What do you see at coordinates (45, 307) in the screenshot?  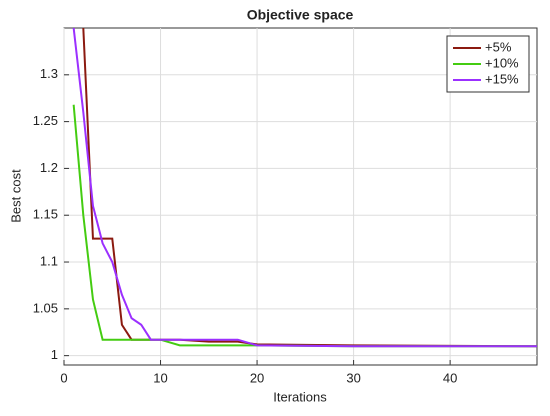 I see `y-tick-label: 1.05` at bounding box center [45, 307].